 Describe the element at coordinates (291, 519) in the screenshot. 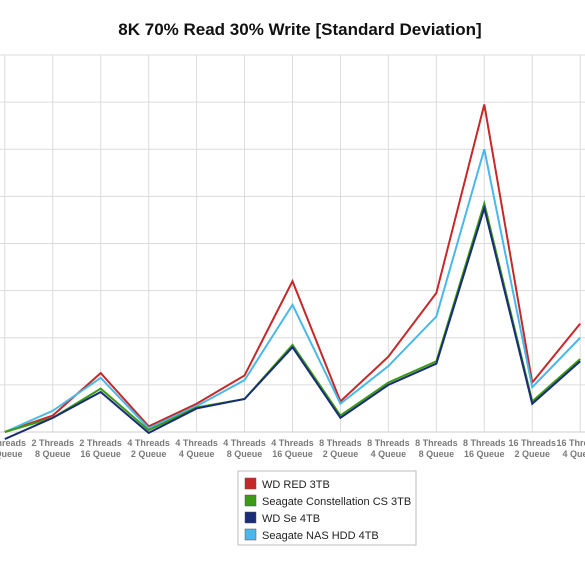

I see `legend-label: WD Se 4TB` at that location.